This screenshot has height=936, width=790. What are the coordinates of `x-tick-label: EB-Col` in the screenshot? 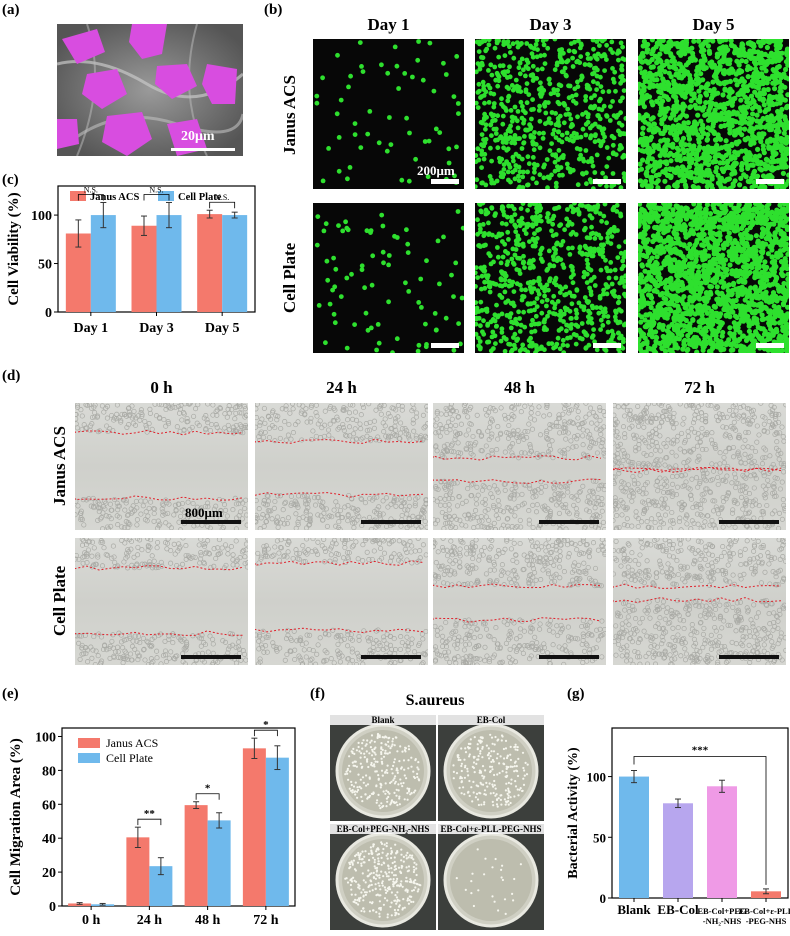 It's located at (678, 909).